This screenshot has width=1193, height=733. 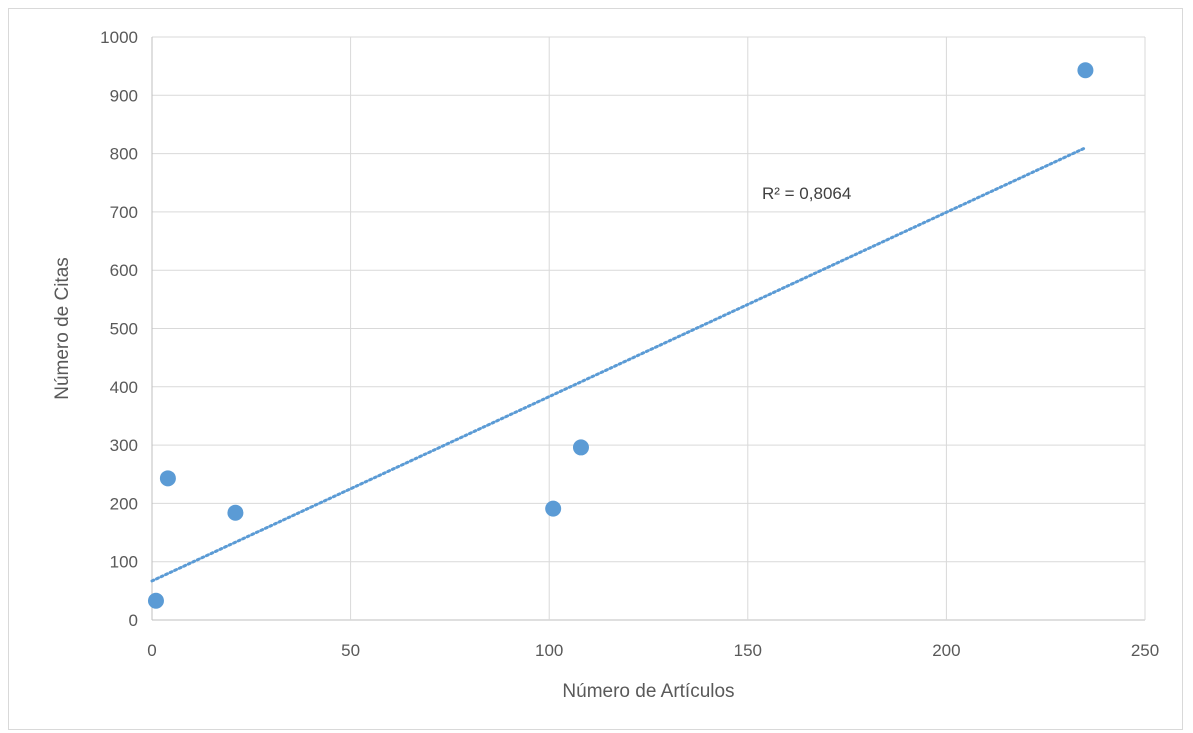 I want to click on x-axis-title: Número de Artículos, so click(x=648, y=691).